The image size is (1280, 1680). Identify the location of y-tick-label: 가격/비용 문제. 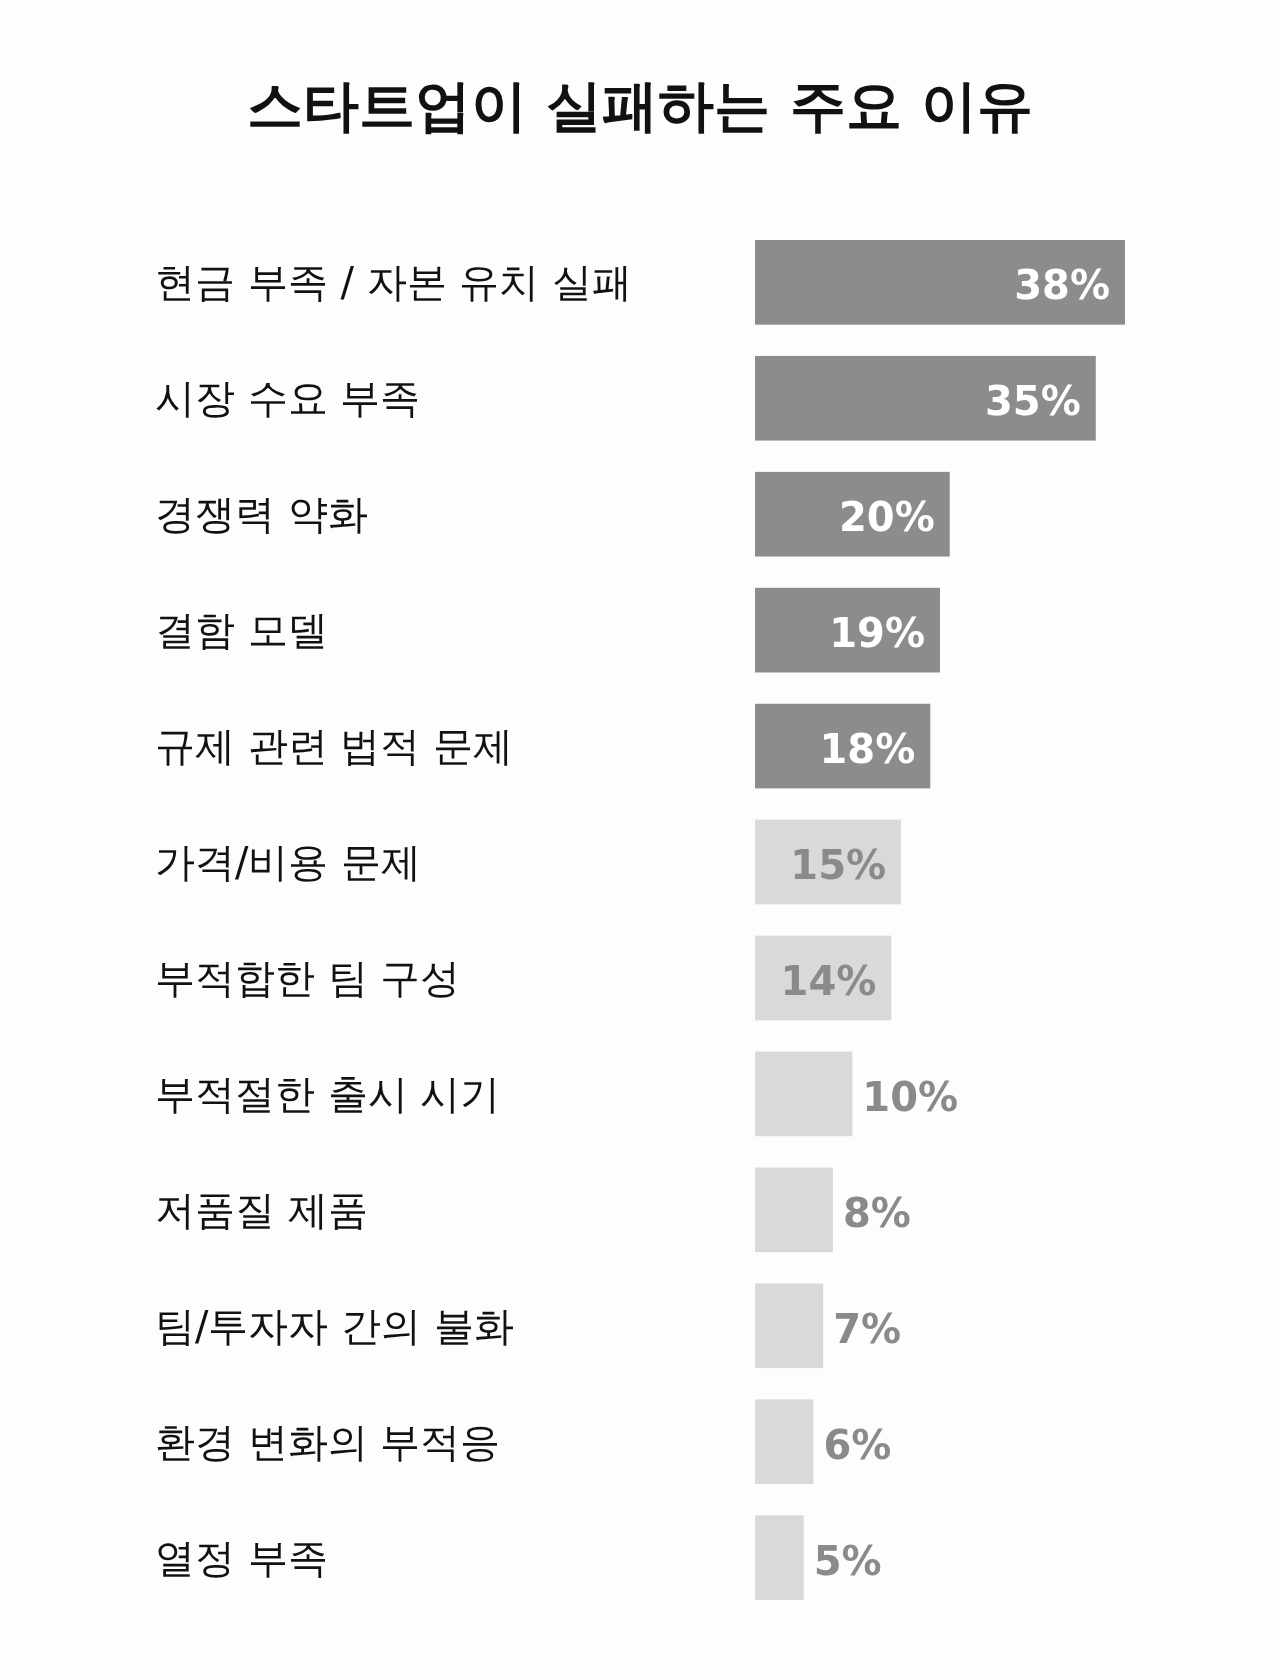
(288, 862).